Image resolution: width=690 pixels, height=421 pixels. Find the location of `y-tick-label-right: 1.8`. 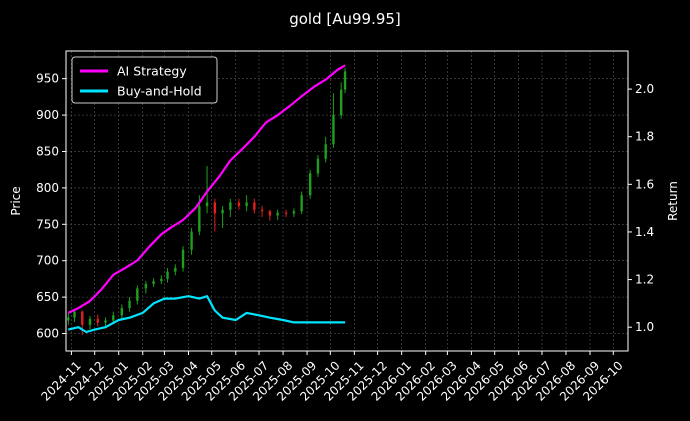

y-tick-label-right: 1.8 is located at coordinates (644, 137).